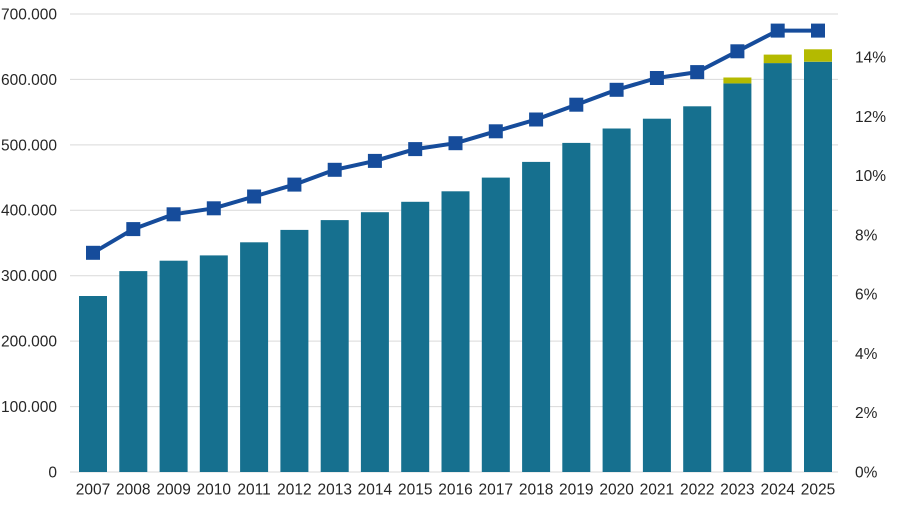 This screenshot has width=900, height=506. I want to click on bar-top-segment-2024, so click(777, 59).